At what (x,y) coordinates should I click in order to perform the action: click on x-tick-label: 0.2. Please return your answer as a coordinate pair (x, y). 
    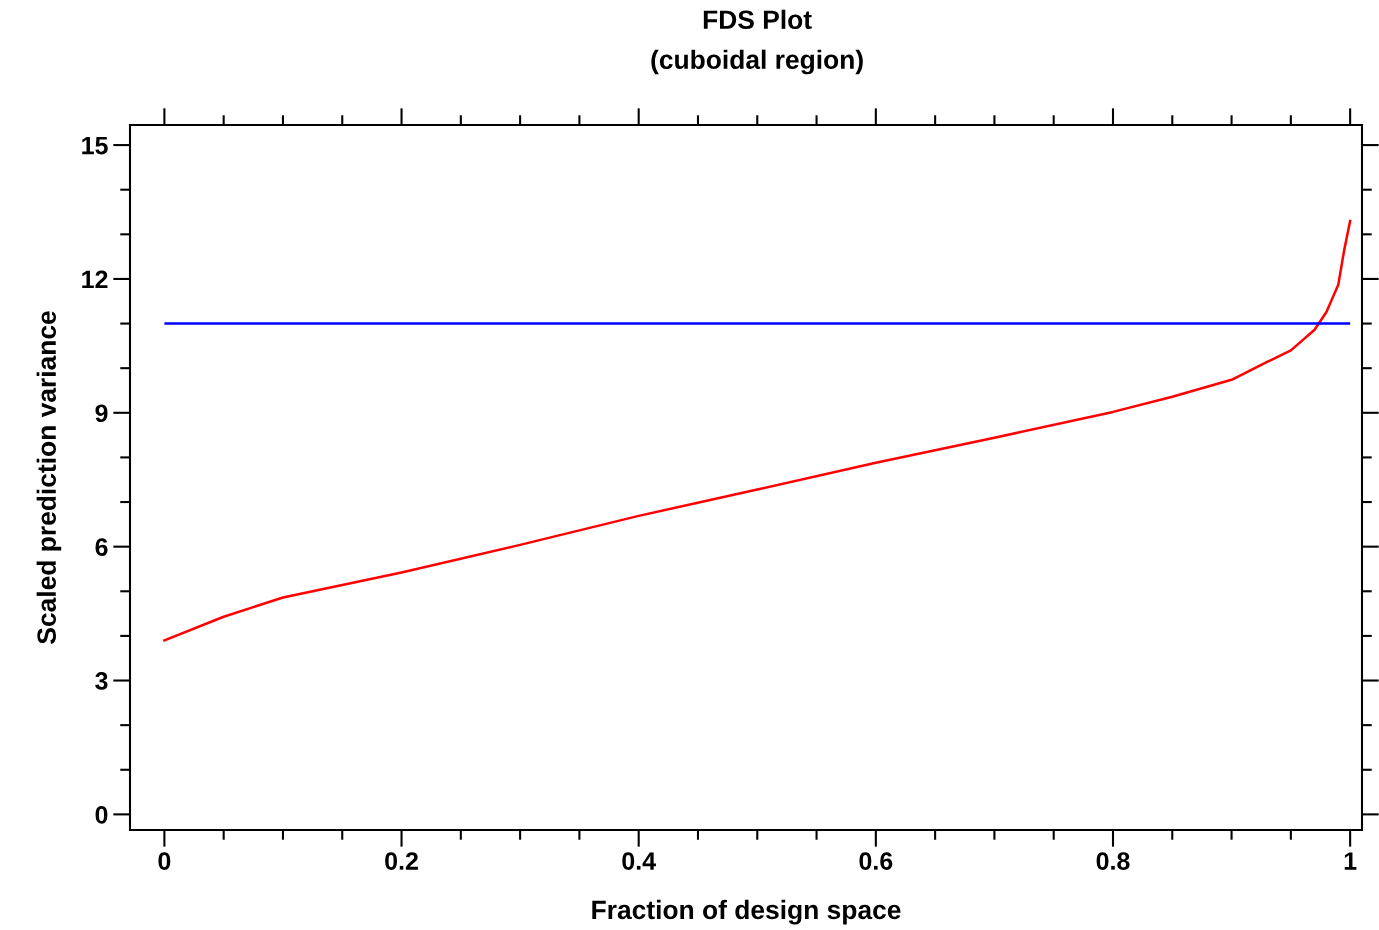
    Looking at the image, I should click on (401, 861).